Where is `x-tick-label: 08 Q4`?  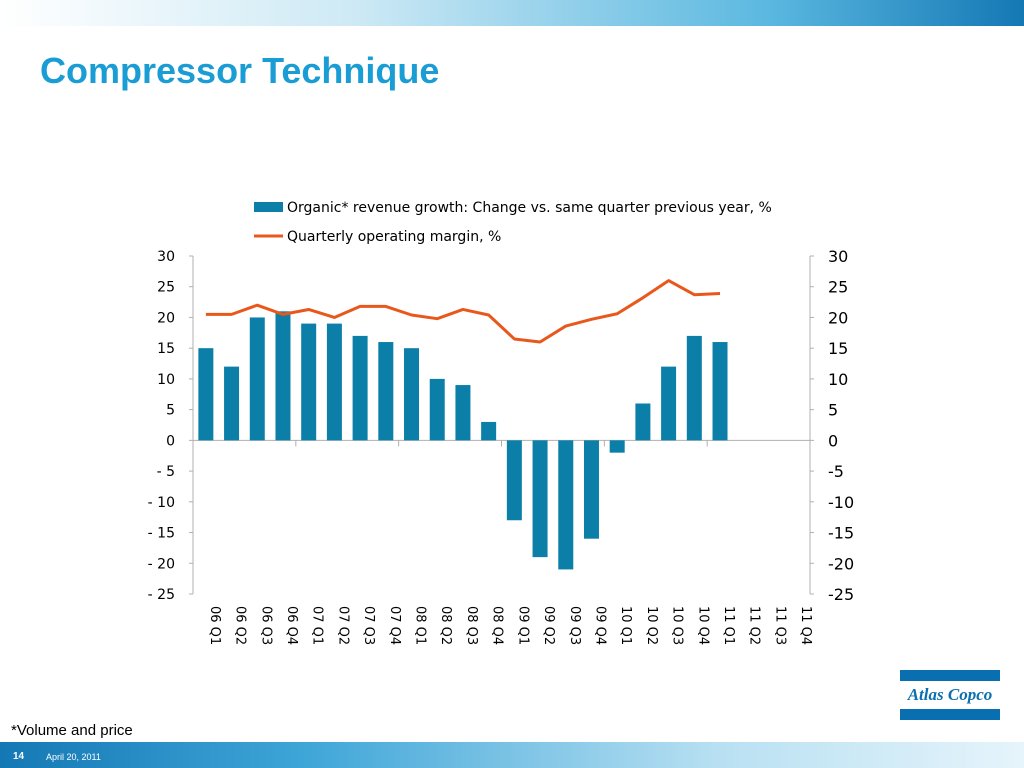 x-tick-label: 08 Q4 is located at coordinates (497, 625).